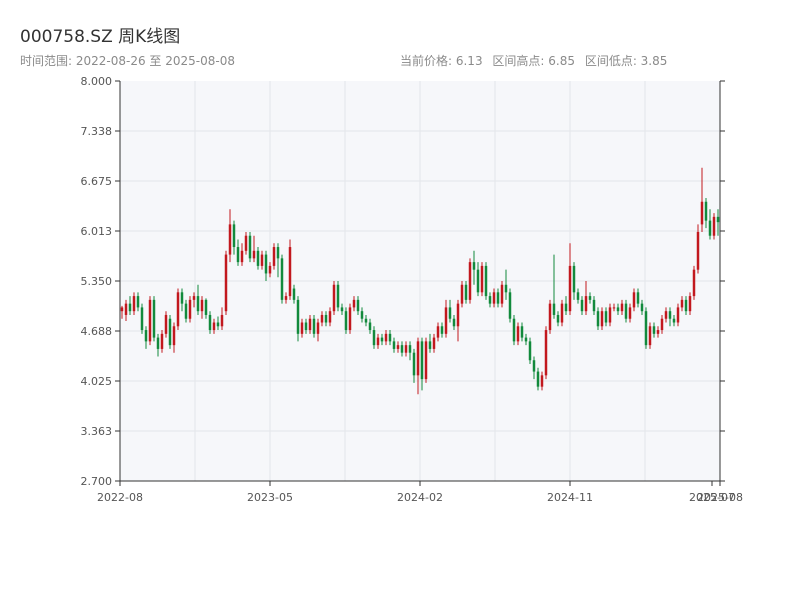  What do you see at coordinates (626, 61) in the screenshot?
I see `range-low-label: 区间低点: 3.85` at bounding box center [626, 61].